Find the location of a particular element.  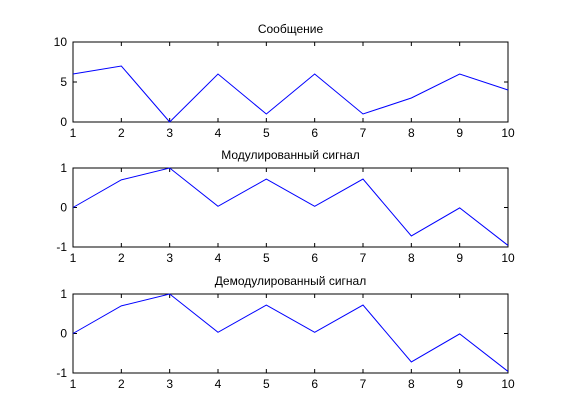

chart-title: Сообщение is located at coordinates (291, 29).